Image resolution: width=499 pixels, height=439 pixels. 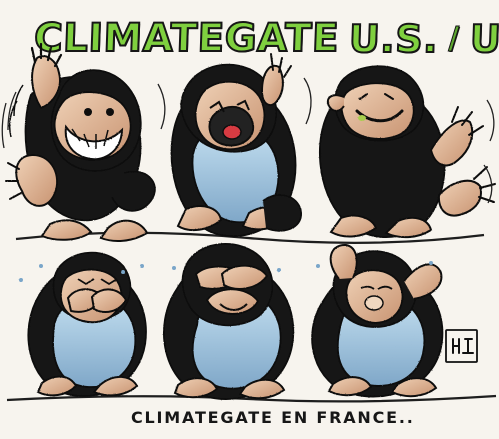 What do you see at coordinates (251, 398) in the screenshot?
I see `bottom-ground-line` at bounding box center [251, 398].